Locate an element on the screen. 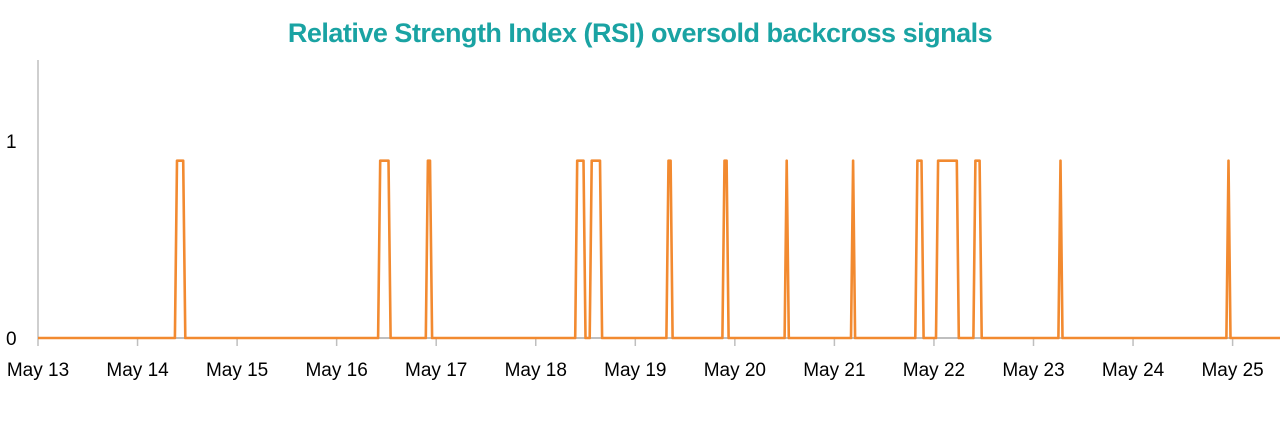 The image size is (1280, 422). x-tick-label: May 17 is located at coordinates (436, 370).